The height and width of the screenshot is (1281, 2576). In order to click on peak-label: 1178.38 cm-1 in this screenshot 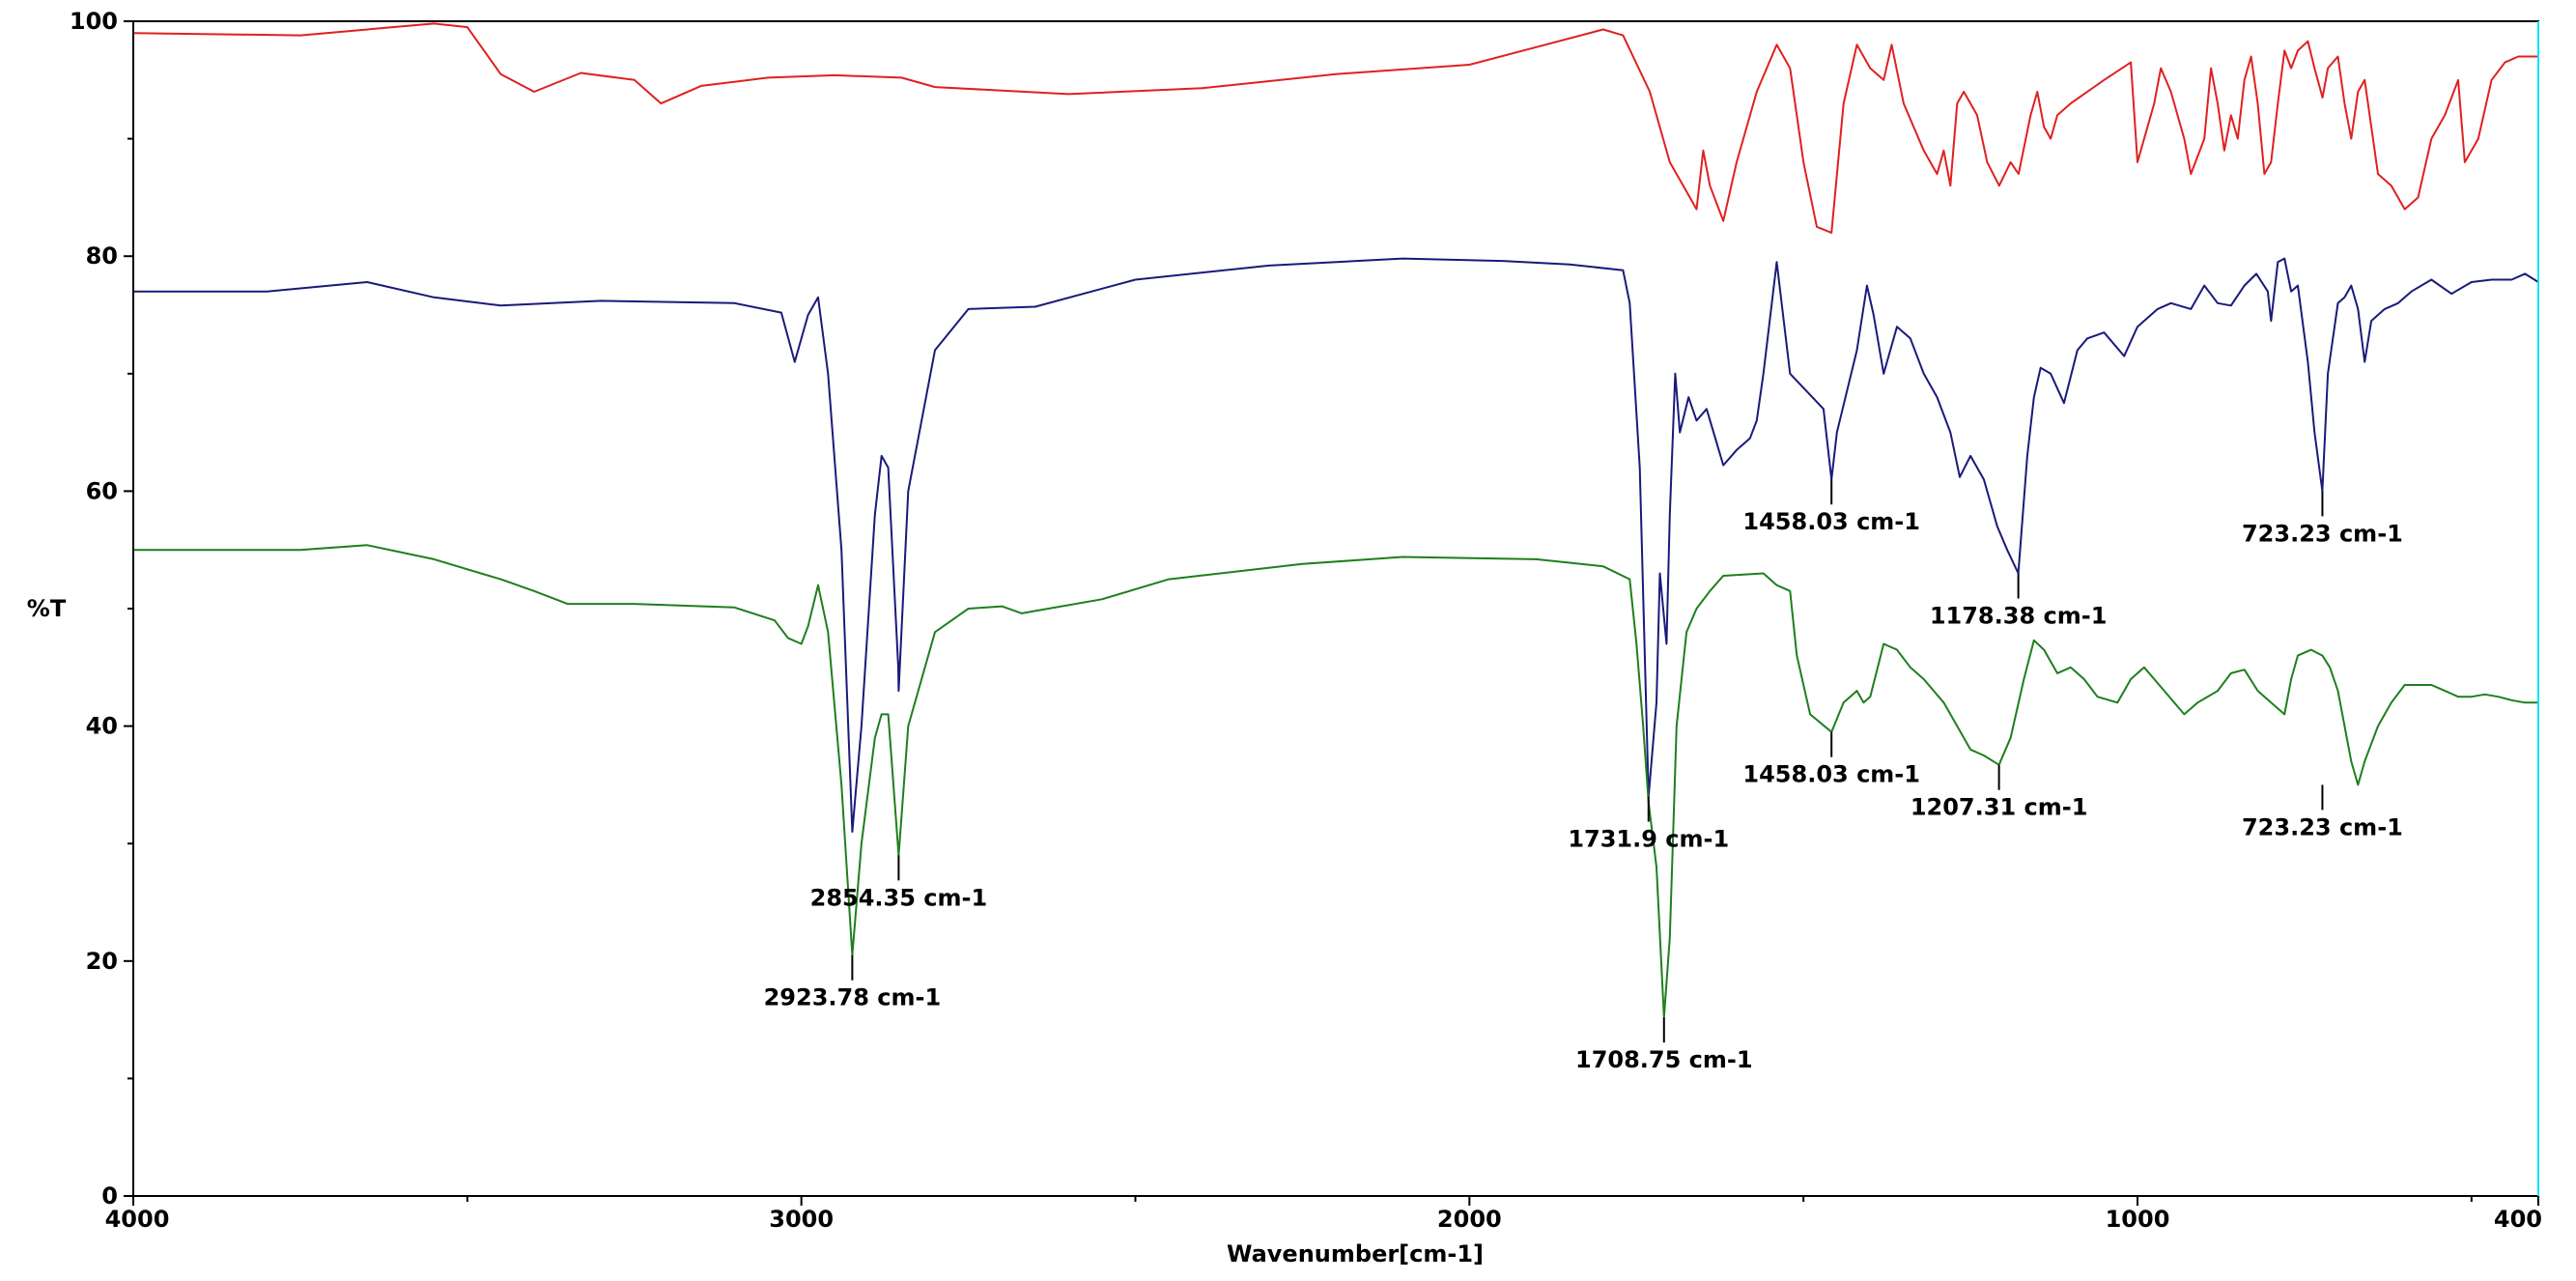, I will do `click(2019, 617)`.